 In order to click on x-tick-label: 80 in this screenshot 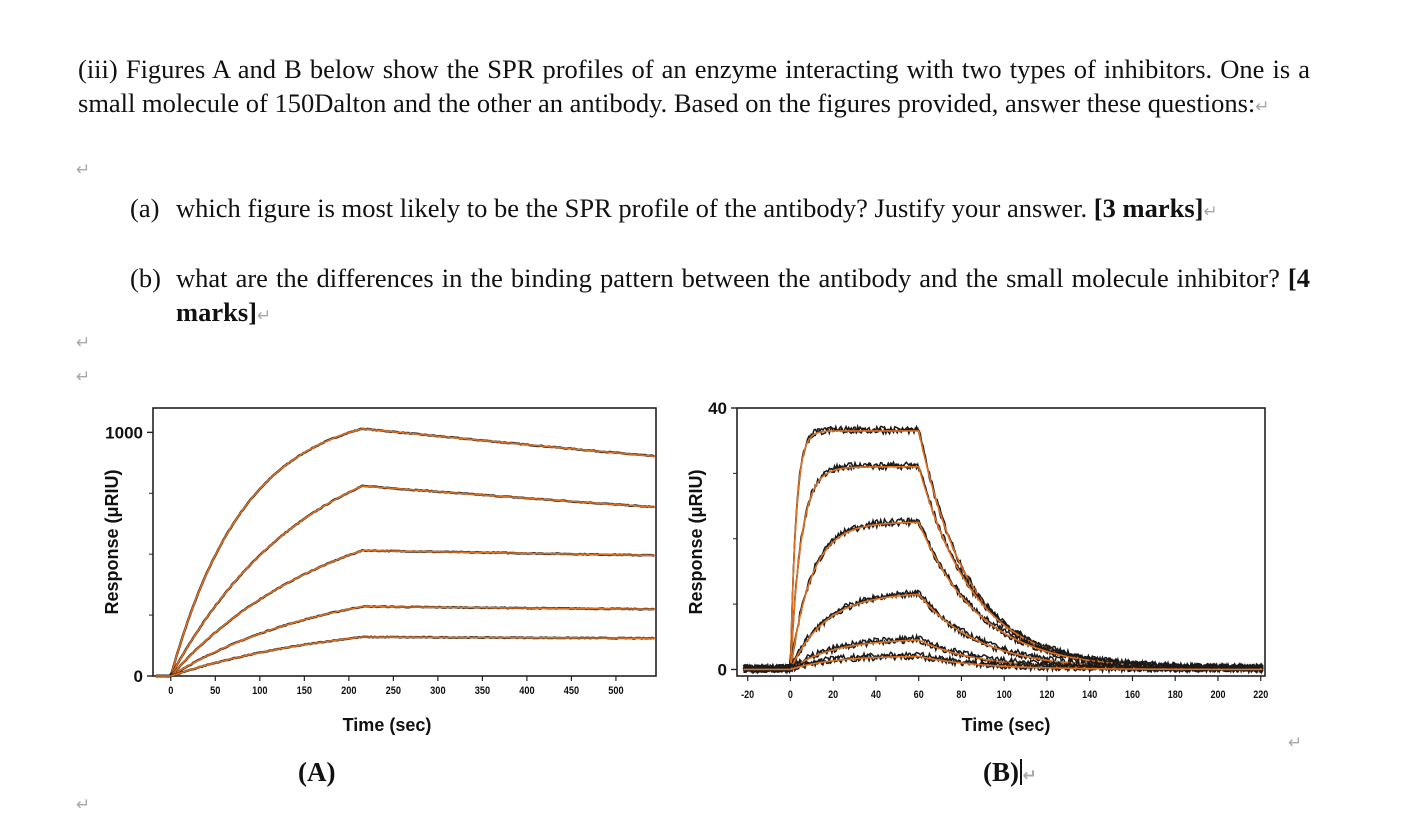, I will do `click(961, 695)`.